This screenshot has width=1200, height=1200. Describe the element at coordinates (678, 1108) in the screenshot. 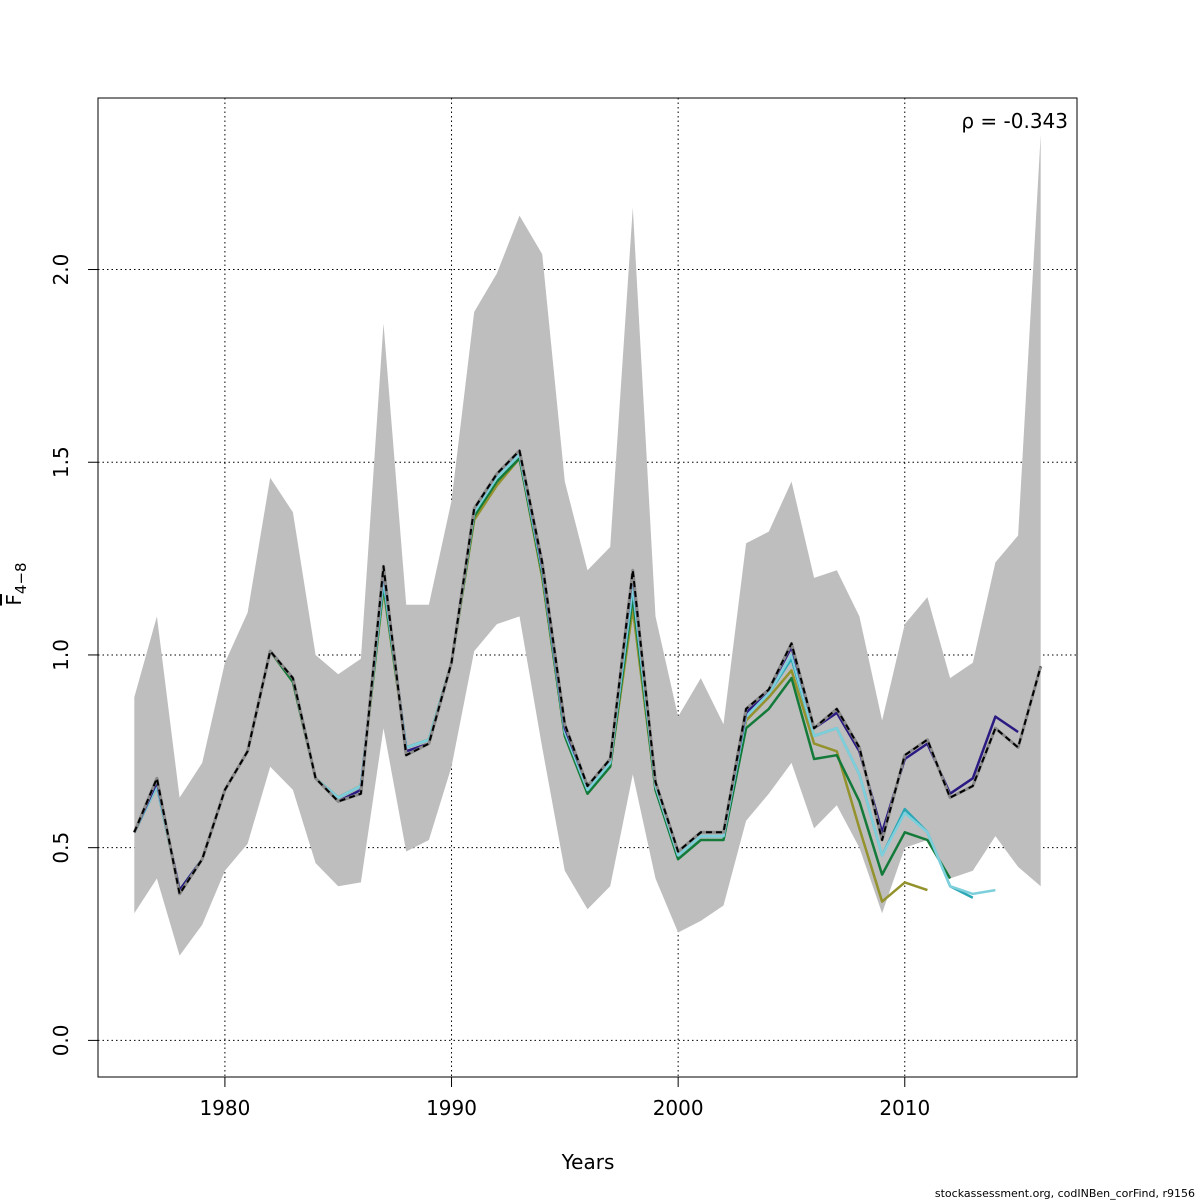

I see `x-tick-label-2000: 2000` at that location.